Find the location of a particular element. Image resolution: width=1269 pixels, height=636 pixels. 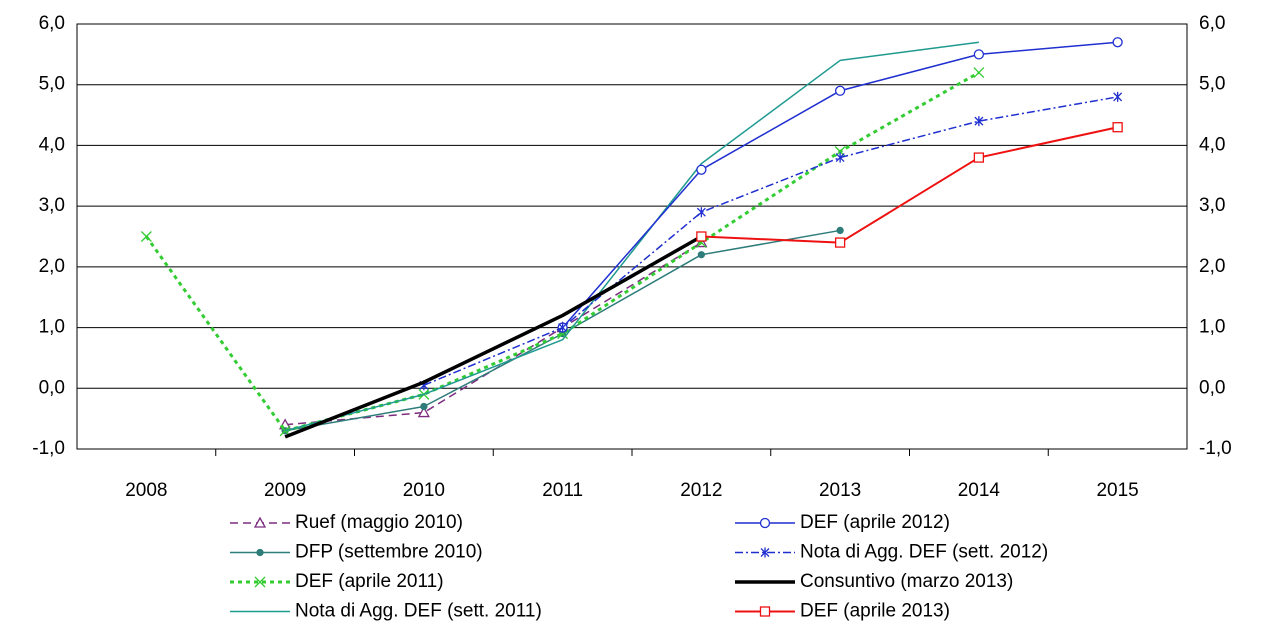

y-tick-label: 0,0 is located at coordinates (52, 387).